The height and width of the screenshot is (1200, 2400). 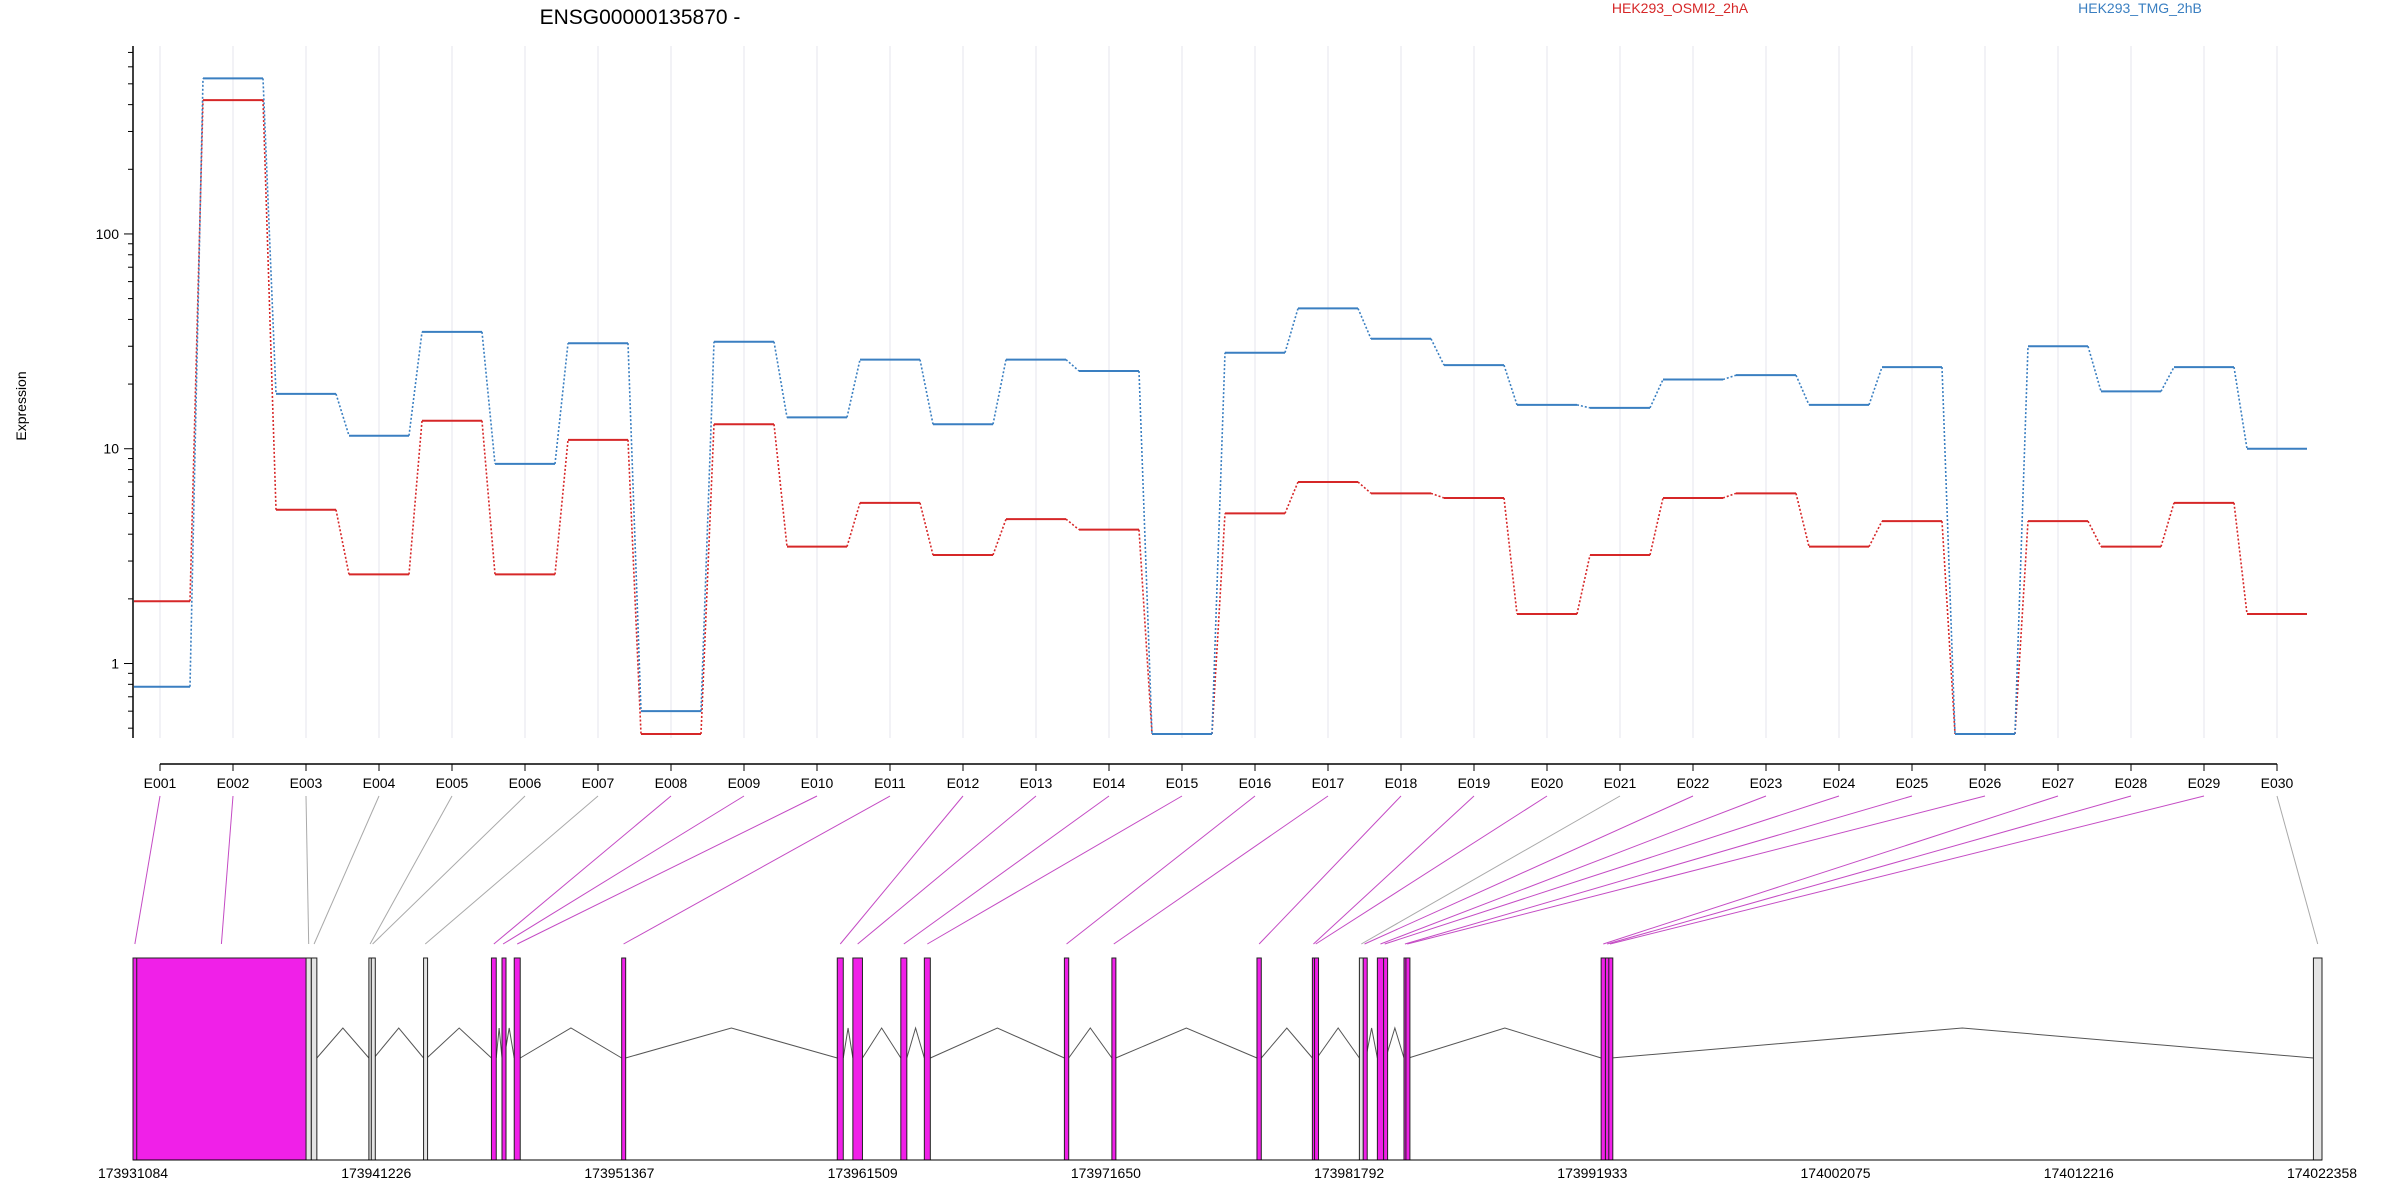 I want to click on x-tick-label-E010: E010, so click(x=817, y=783).